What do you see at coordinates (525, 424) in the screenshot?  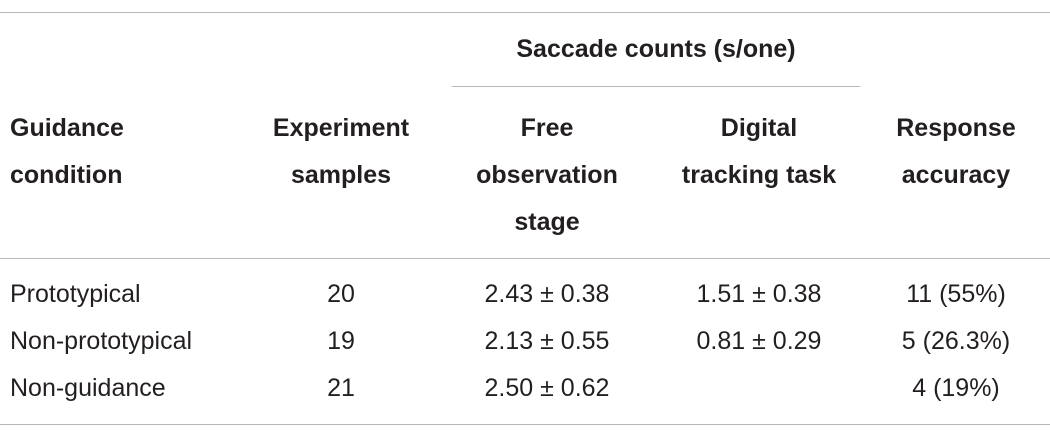 I see `bottom-rule` at bounding box center [525, 424].